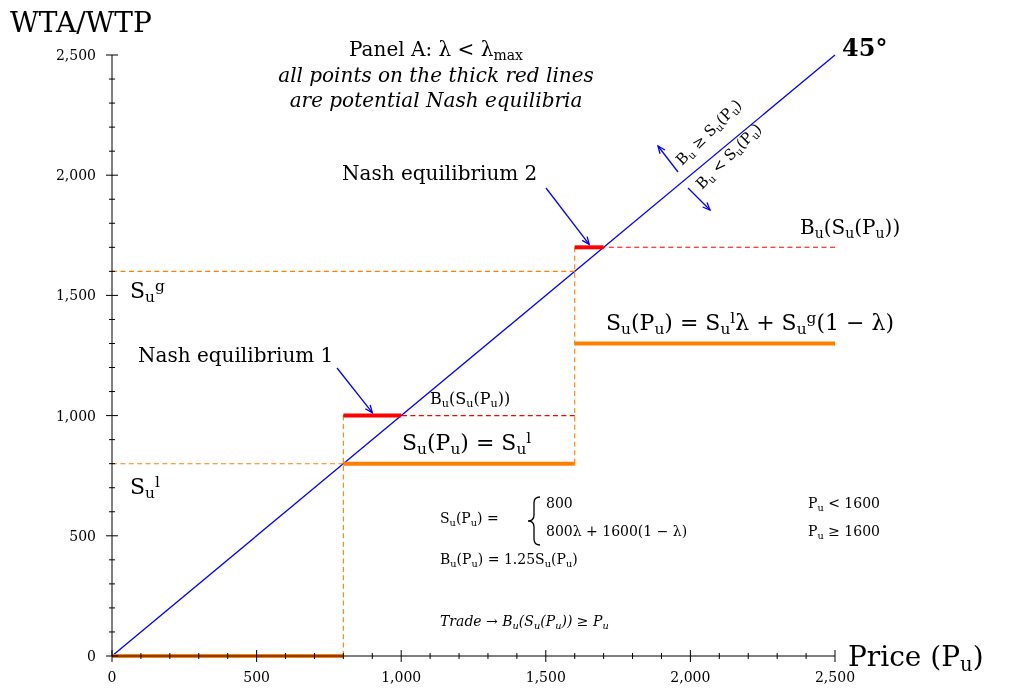 The width and height of the screenshot is (1024, 696). I want to click on x-tick-label: 2,000, so click(690, 677).